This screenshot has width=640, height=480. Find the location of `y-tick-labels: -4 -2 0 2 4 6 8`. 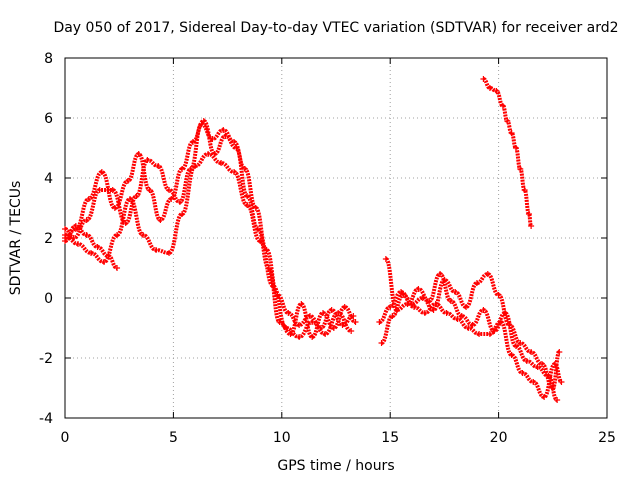

y-tick-labels: -4 -2 0 2 4 6 8 is located at coordinates (46, 239).